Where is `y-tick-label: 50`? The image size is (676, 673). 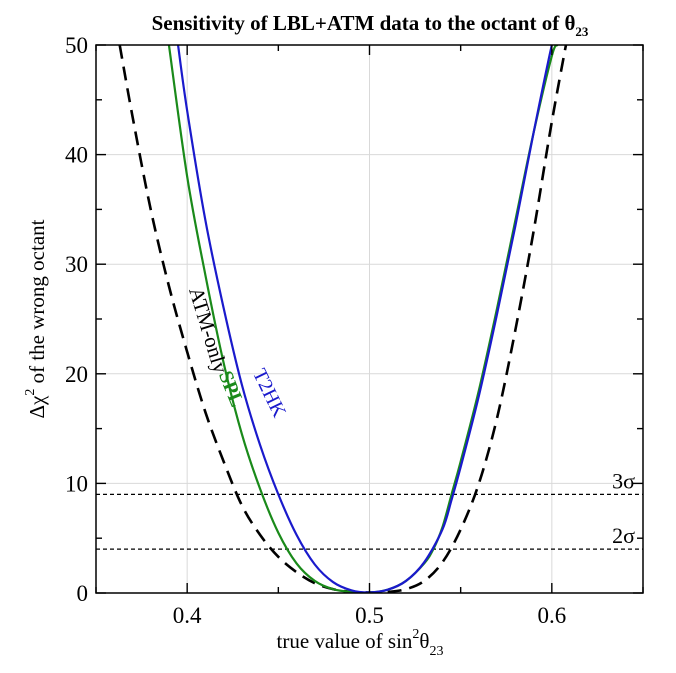
y-tick-label: 50 is located at coordinates (76, 45).